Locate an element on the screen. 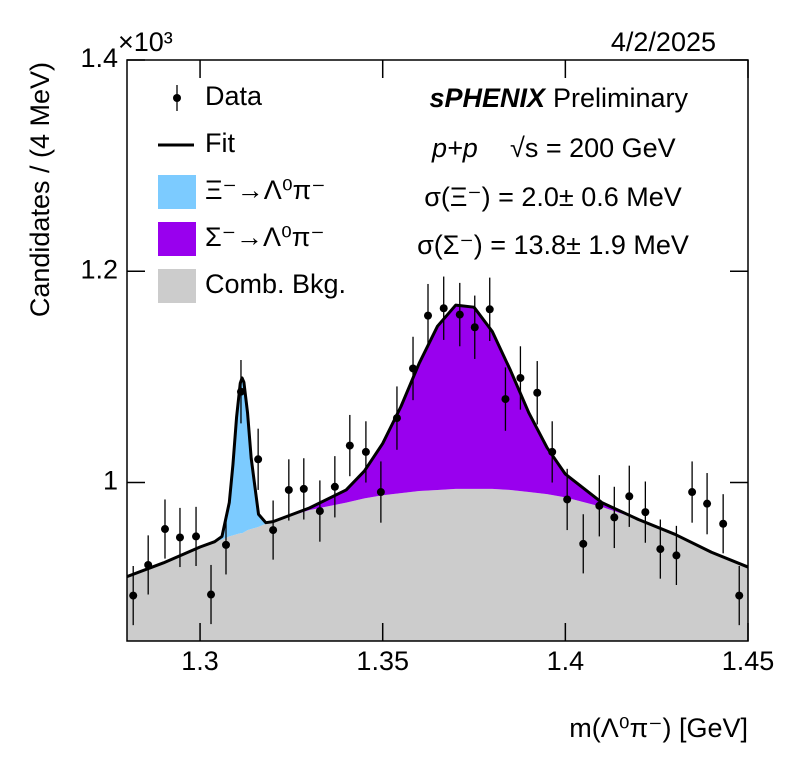  legend-marker is located at coordinates (177, 98).